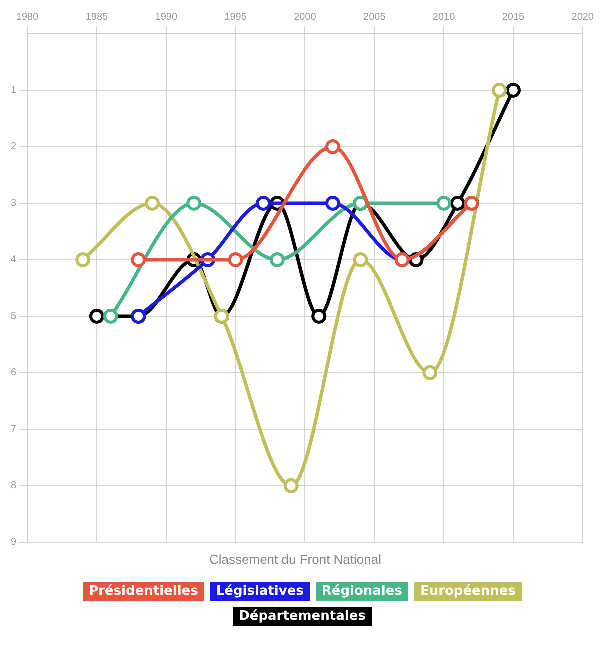 This screenshot has height=649, width=605. I want to click on x-tick-label: 1980, so click(28, 17).